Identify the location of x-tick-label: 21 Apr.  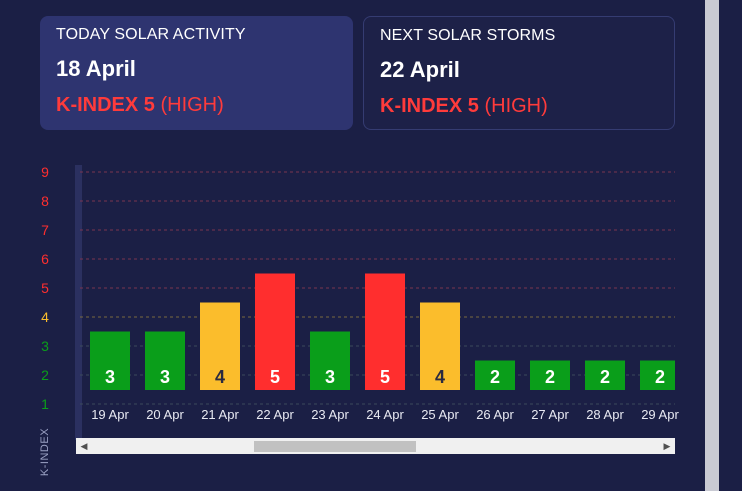
(220, 414).